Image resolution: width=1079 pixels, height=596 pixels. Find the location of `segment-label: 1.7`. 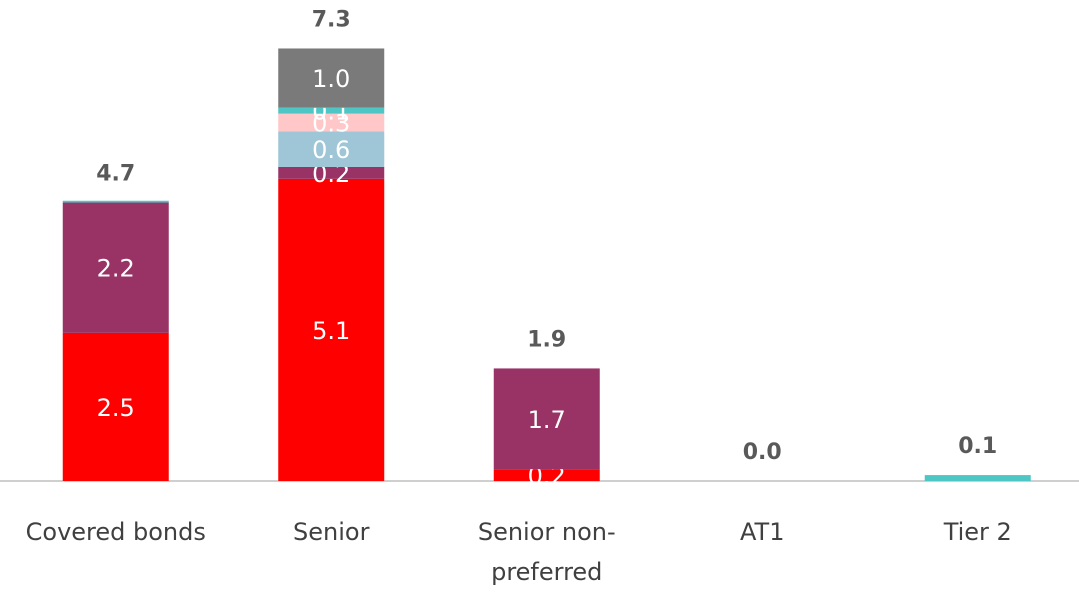

segment-label: 1.7 is located at coordinates (547, 420).